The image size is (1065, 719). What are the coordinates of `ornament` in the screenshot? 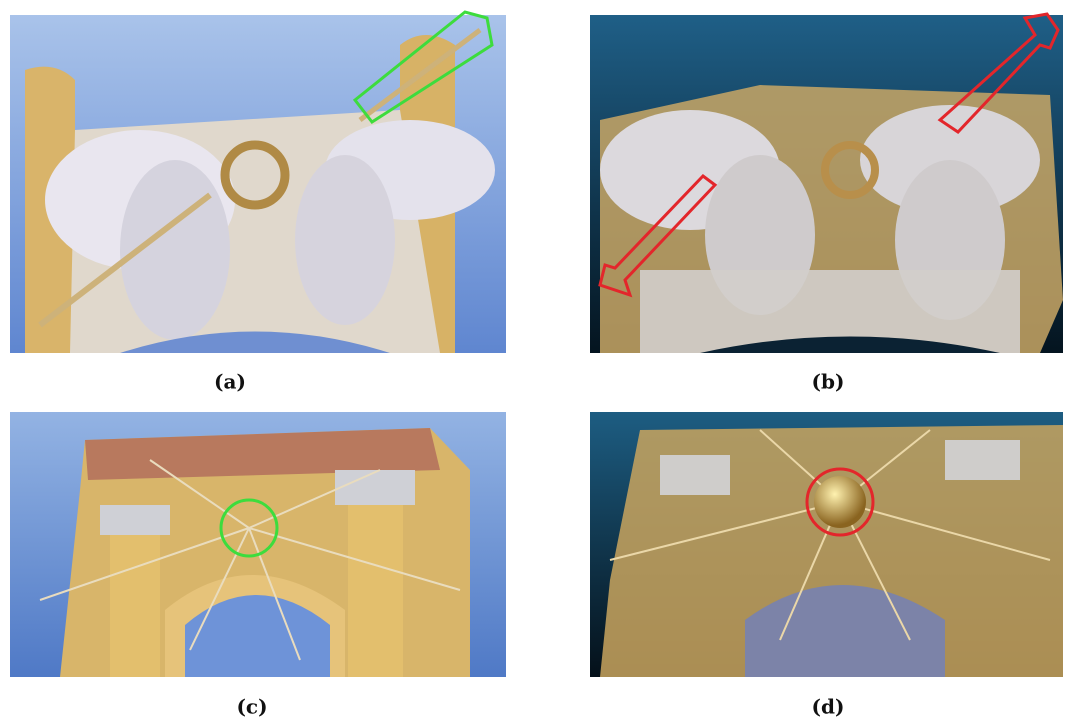 It's located at (840, 502).